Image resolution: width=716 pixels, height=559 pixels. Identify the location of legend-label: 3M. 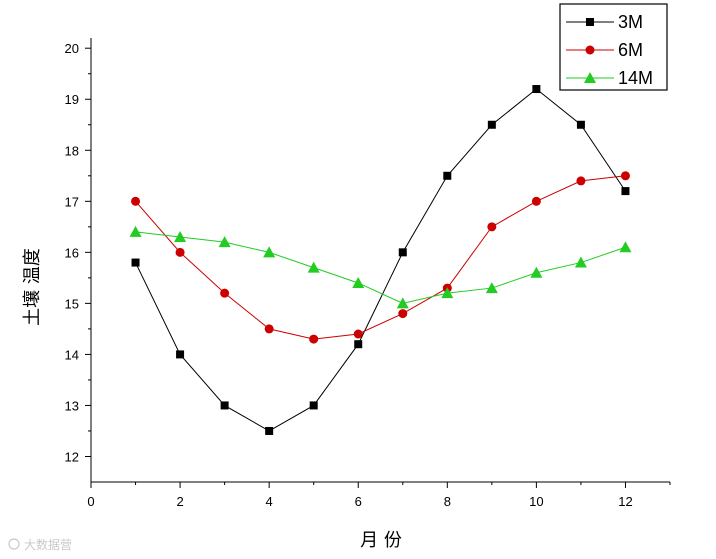
(630, 22).